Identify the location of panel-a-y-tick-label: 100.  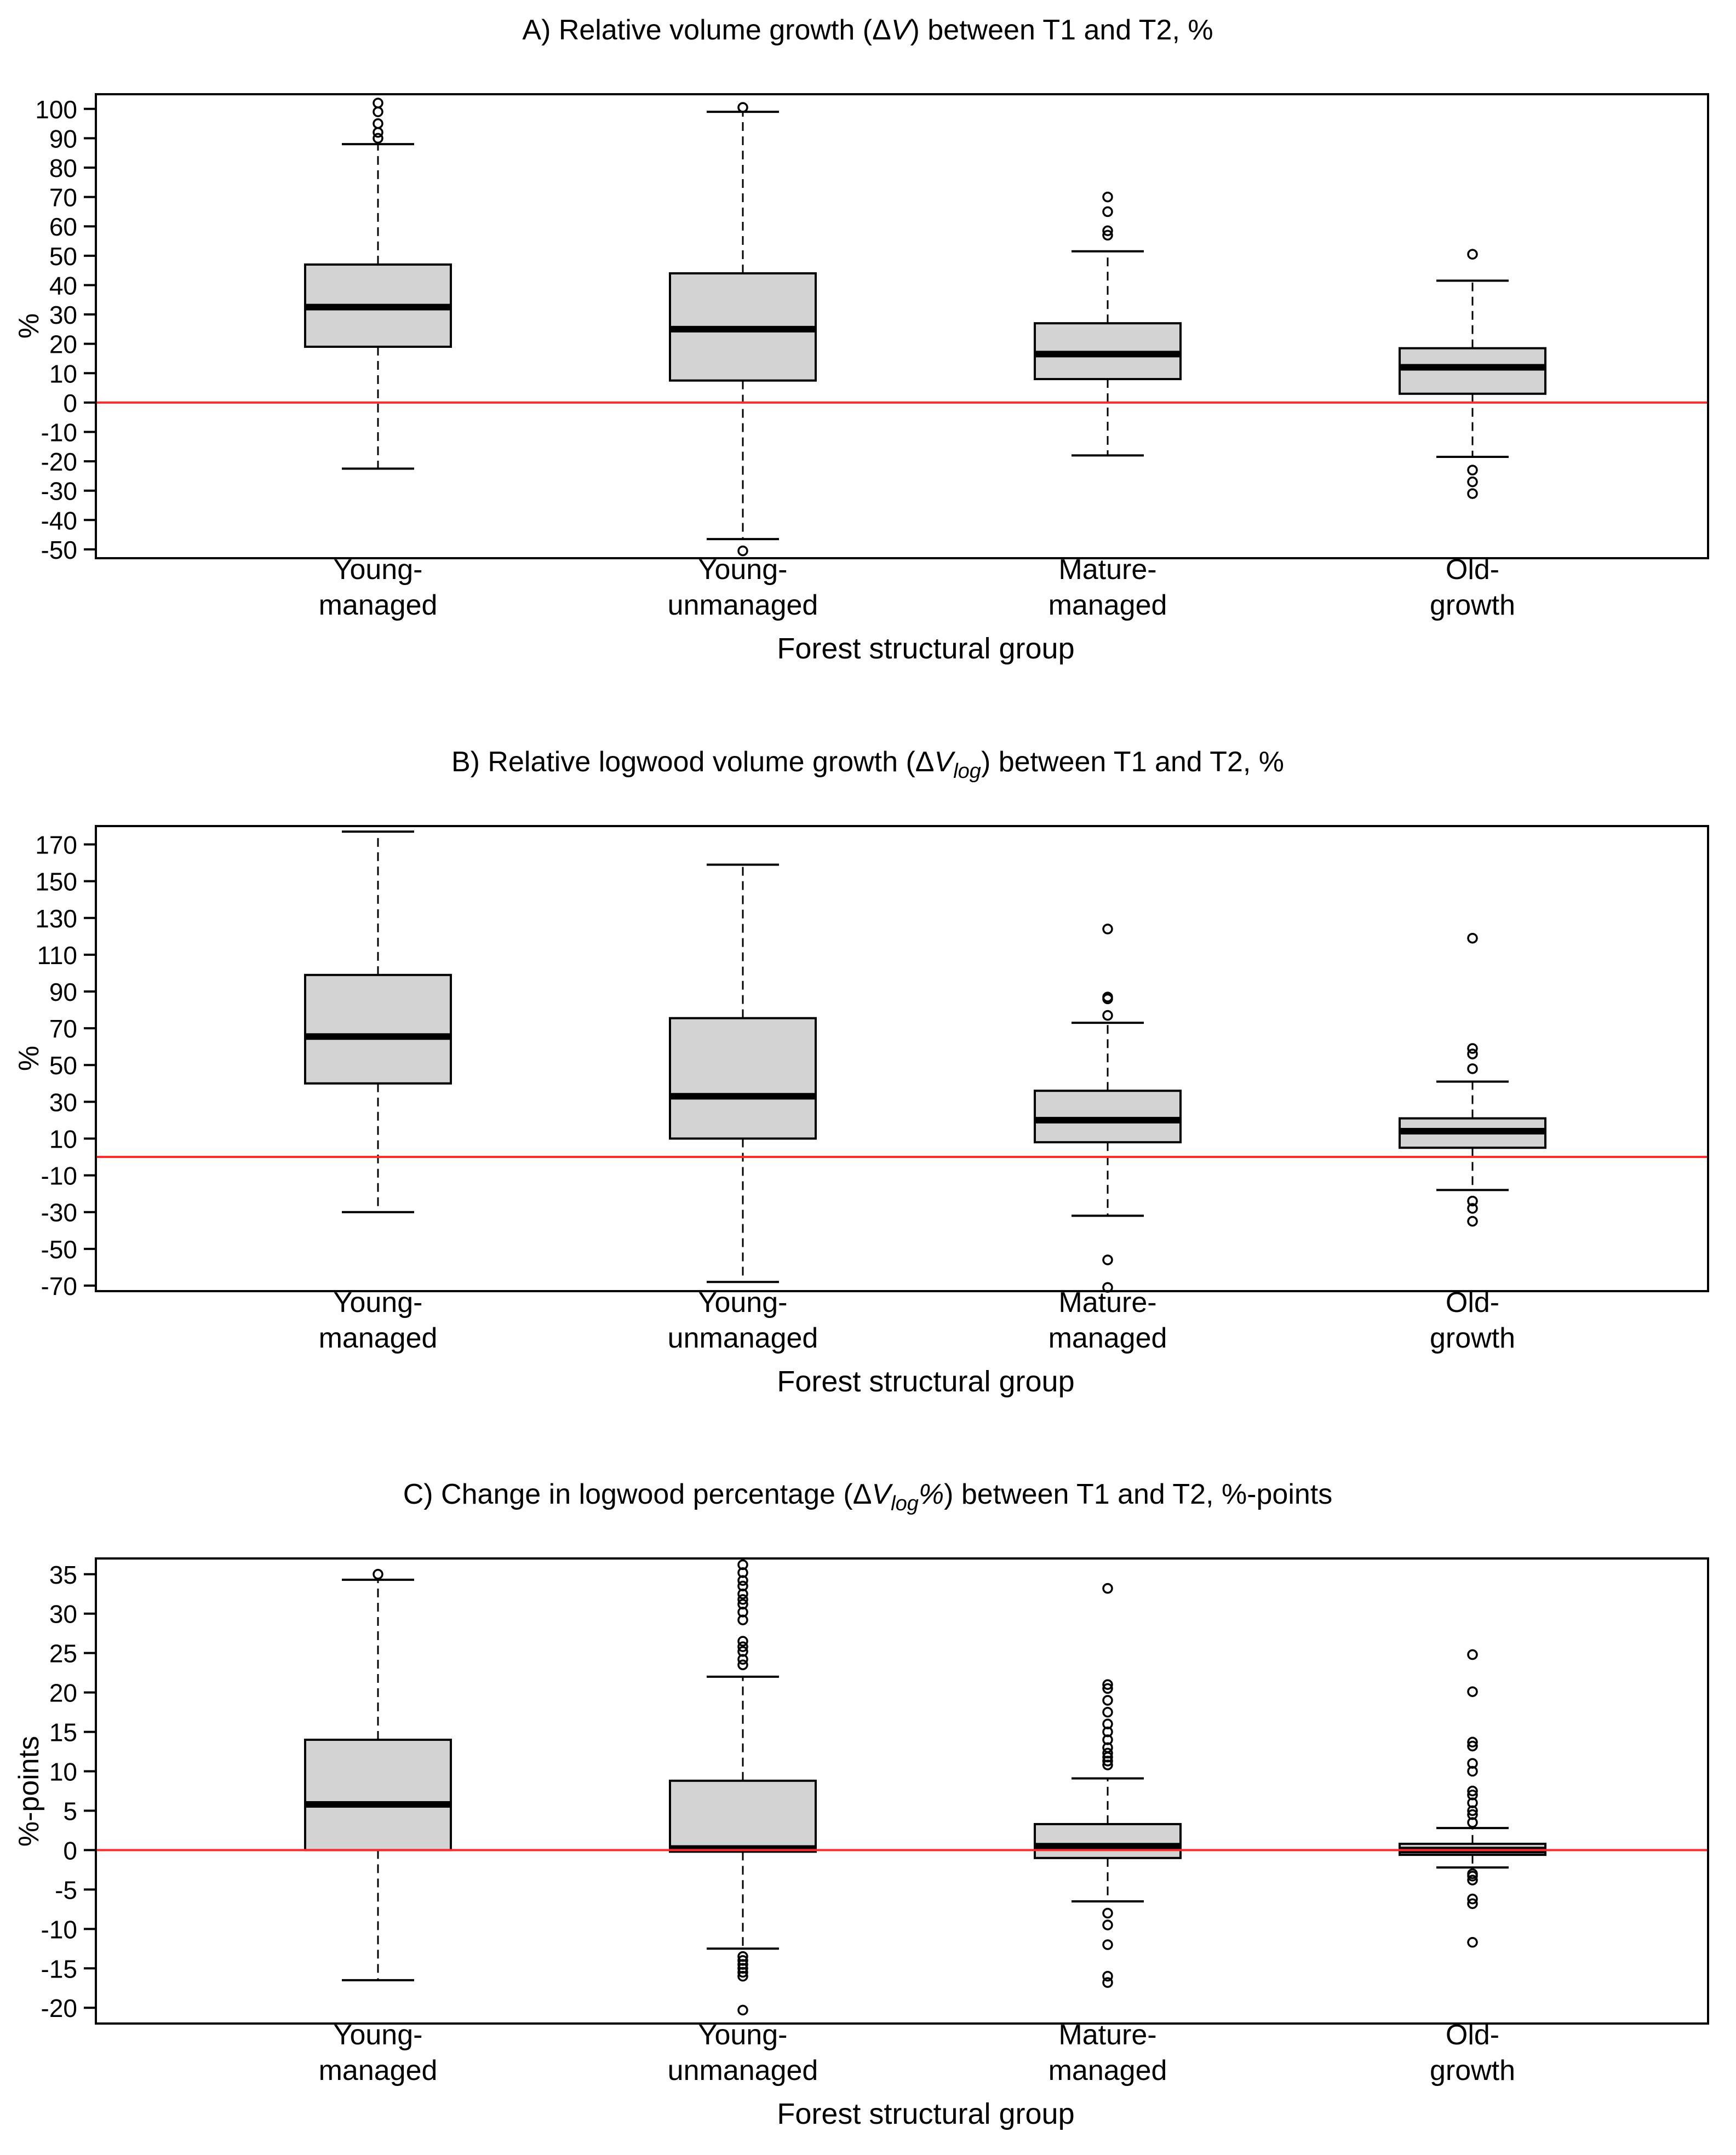
(56, 109).